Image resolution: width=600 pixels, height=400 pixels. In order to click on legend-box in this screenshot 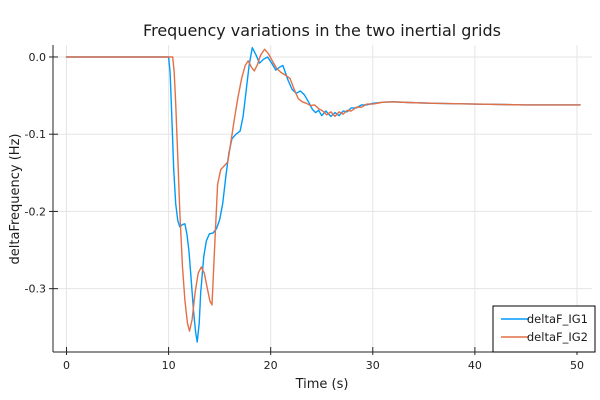, I will do `click(544, 329)`.